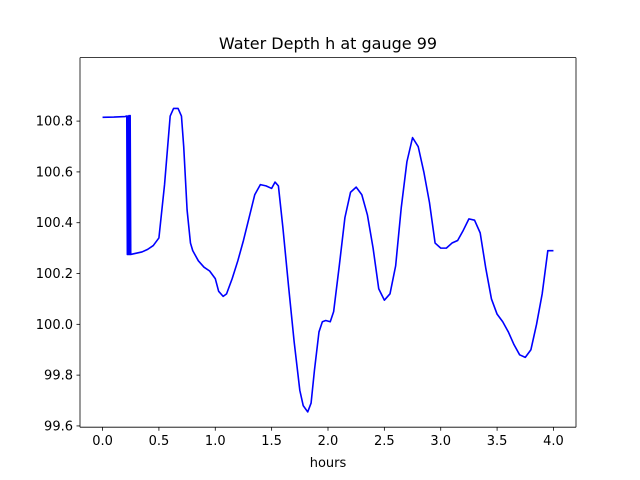 Image resolution: width=640 pixels, height=480 pixels. I want to click on x-axis-label: hours, so click(328, 463).